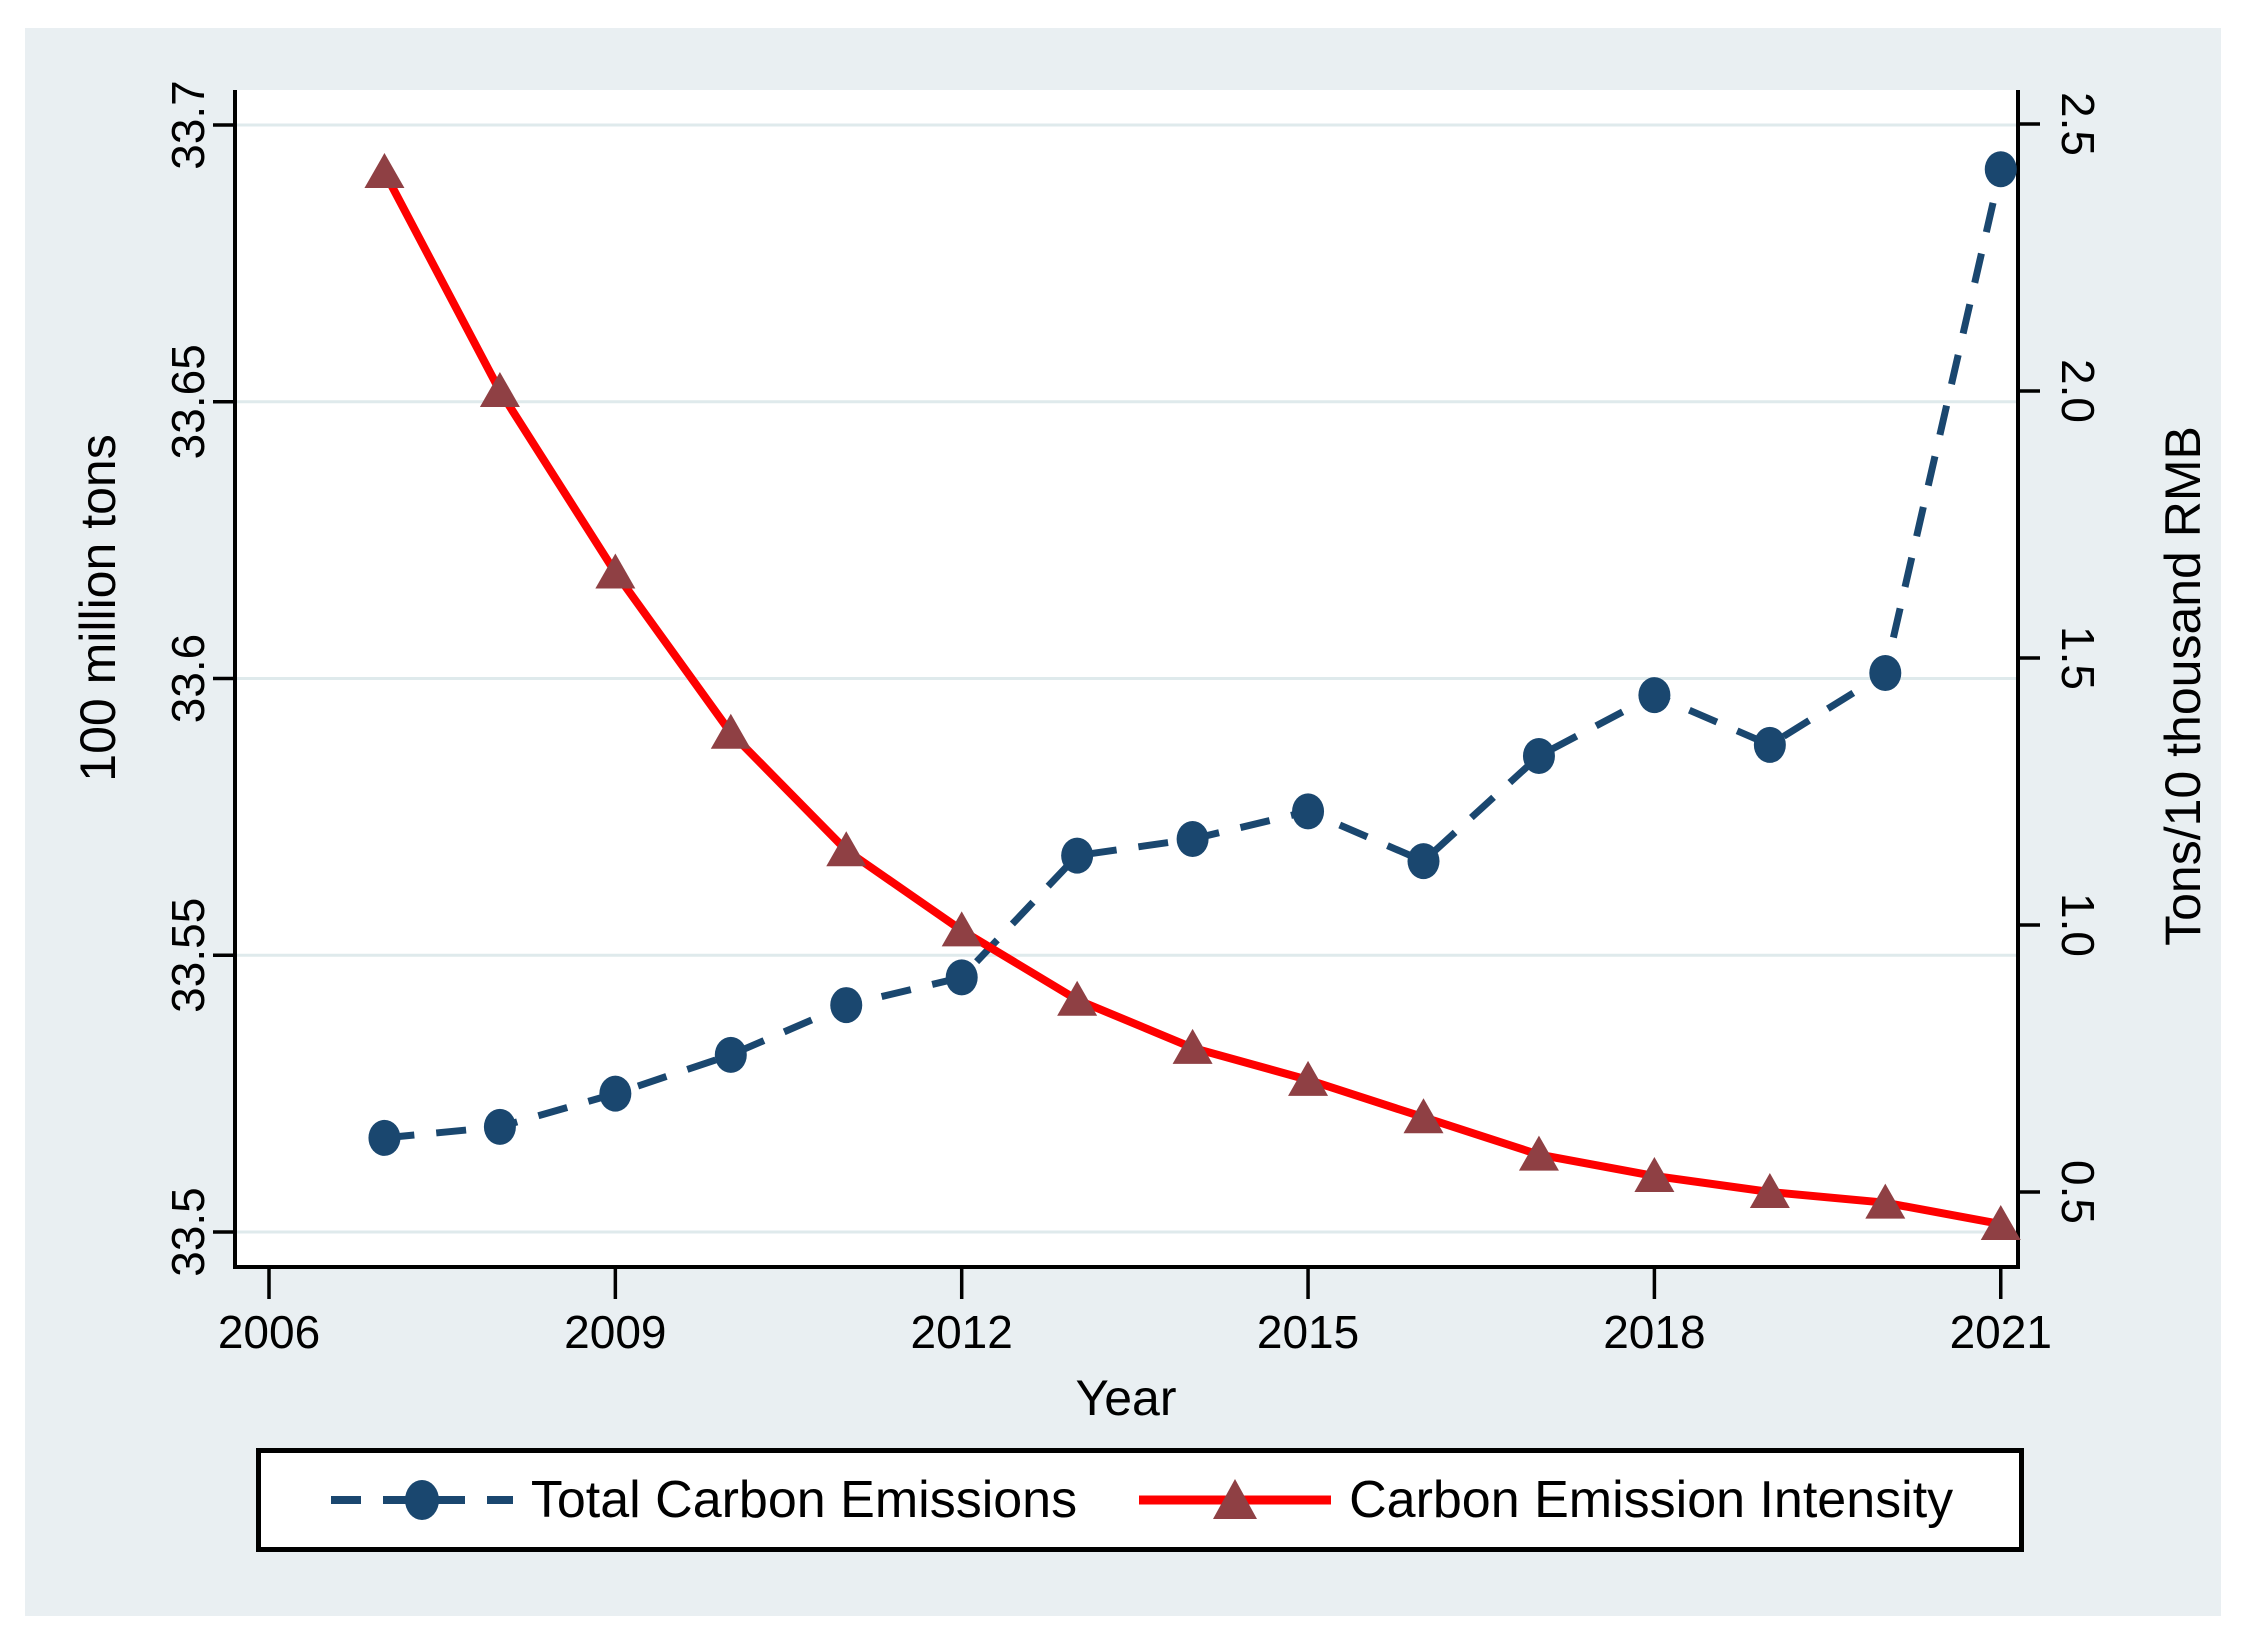  I want to click on right-tick-label: 2.0, so click(2078, 391).